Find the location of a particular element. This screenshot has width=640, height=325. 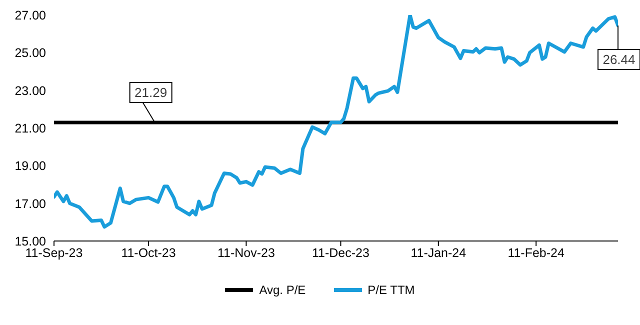

annotation: 21.29 is located at coordinates (151, 92).